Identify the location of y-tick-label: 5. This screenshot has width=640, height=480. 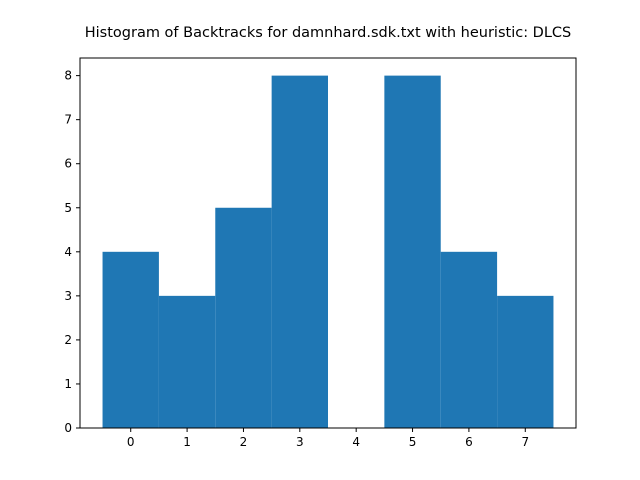
(68, 208).